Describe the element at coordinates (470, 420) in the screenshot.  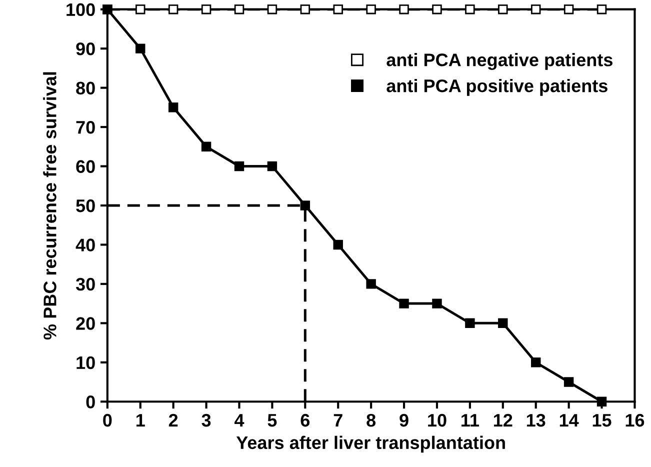
I see `x-tick-label: 11` at that location.